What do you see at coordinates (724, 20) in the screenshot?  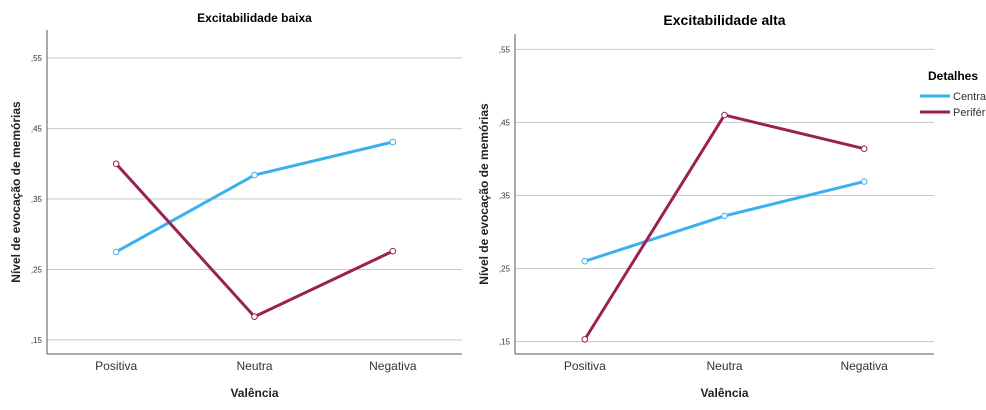 I see `chart-title: Excitabilidade alta` at bounding box center [724, 20].